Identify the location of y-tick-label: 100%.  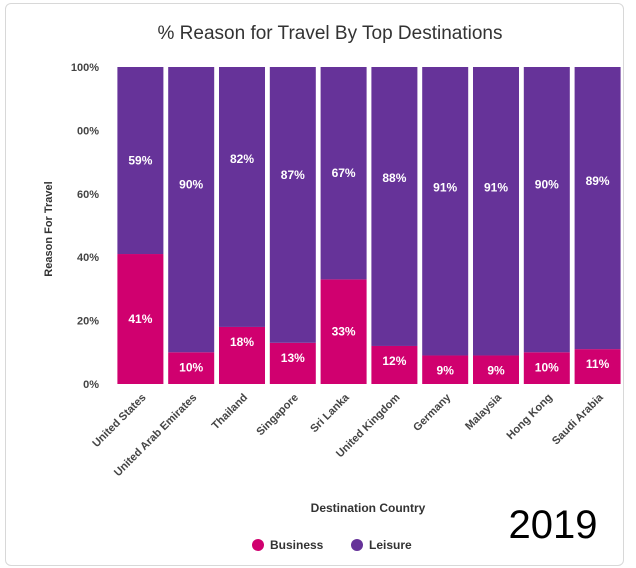
(85, 68).